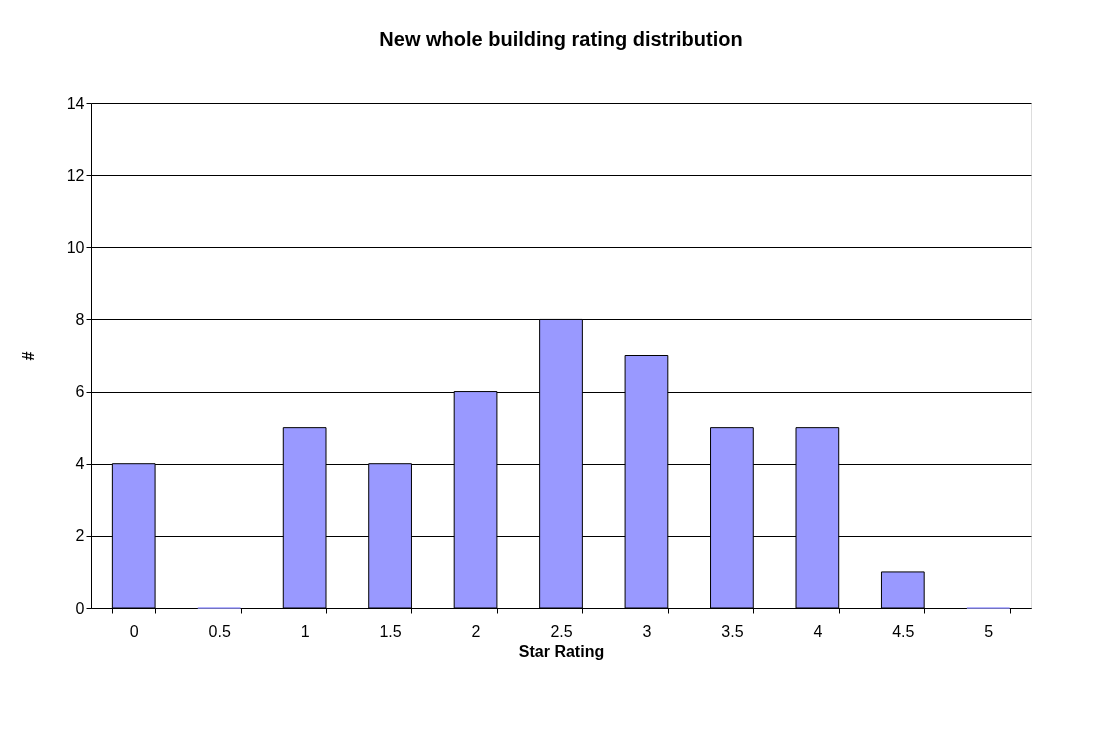 Image resolution: width=1097 pixels, height=746 pixels. What do you see at coordinates (134, 631) in the screenshot?
I see `x-tick-label: 0` at bounding box center [134, 631].